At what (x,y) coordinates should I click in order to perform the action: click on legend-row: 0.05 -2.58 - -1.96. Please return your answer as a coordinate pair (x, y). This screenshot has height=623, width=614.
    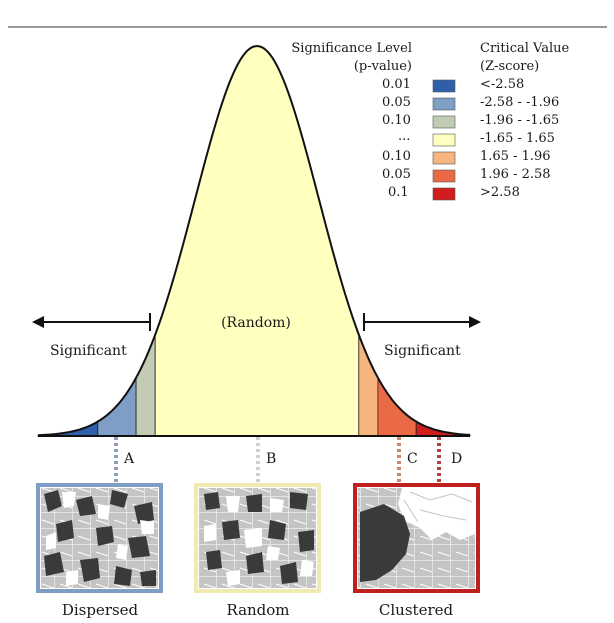
    Looking at the image, I should click on (470, 103).